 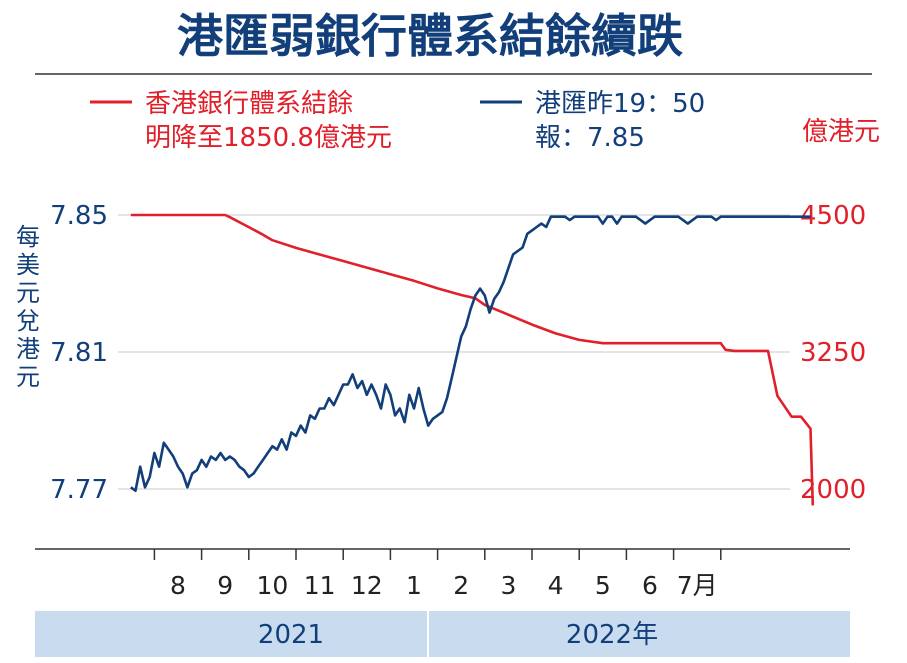 What do you see at coordinates (556, 585) in the screenshot?
I see `x-tick-label: 4` at bounding box center [556, 585].